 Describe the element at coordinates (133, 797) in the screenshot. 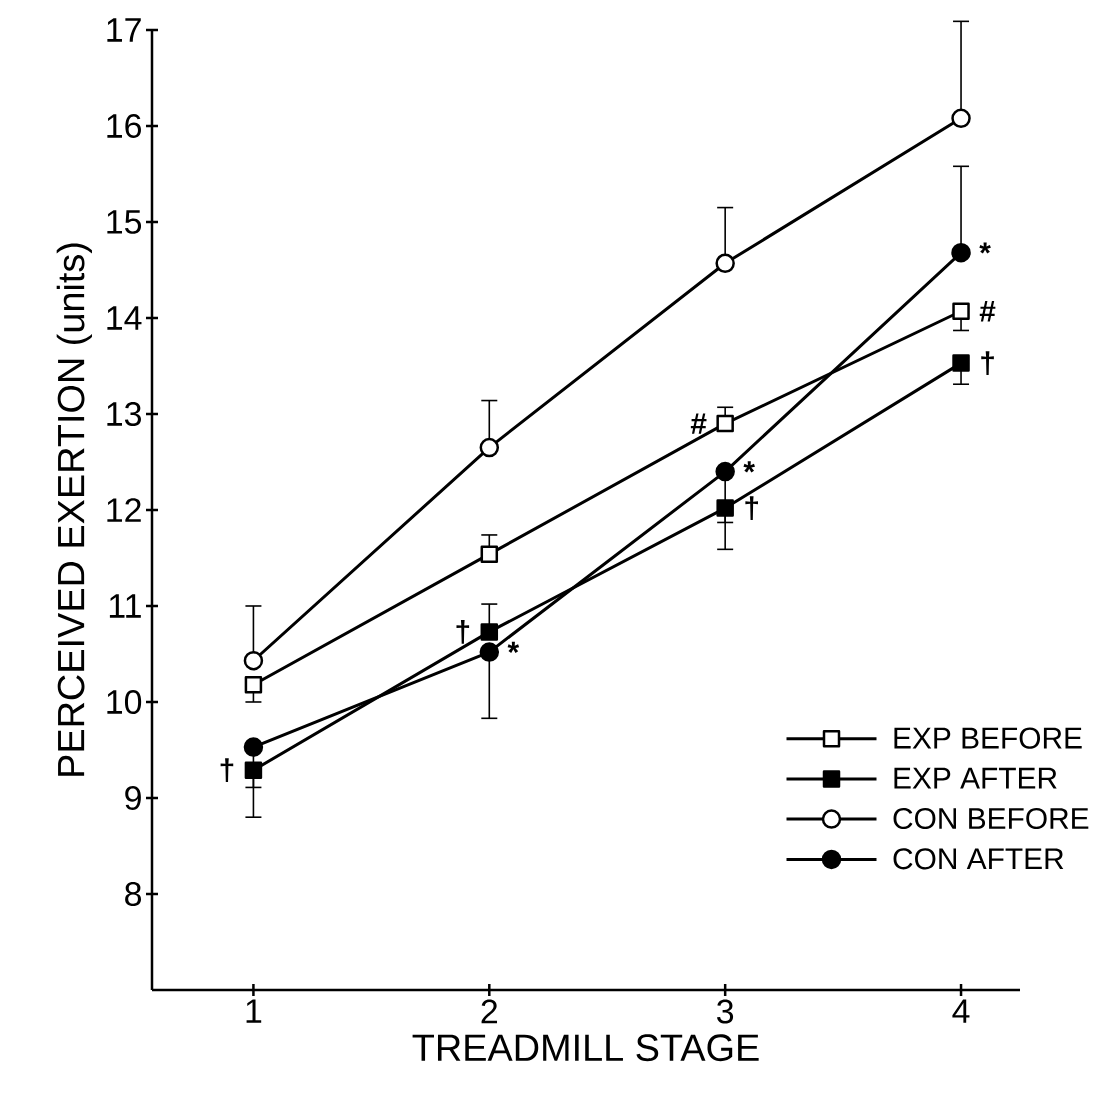

I see `y-tick-label: 9` at that location.